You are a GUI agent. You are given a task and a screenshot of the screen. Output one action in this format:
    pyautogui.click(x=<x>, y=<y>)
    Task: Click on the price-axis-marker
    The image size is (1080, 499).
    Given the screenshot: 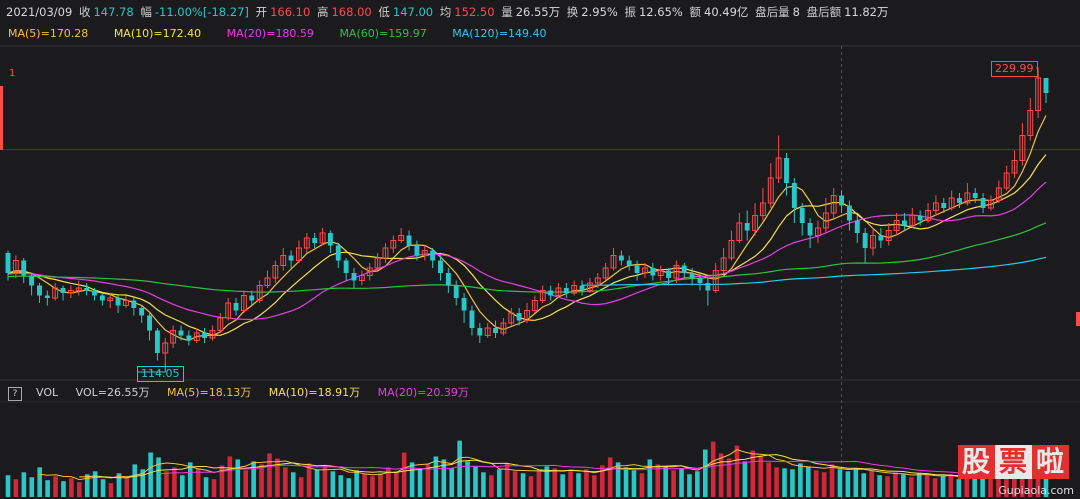 What is the action you would take?
    pyautogui.click(x=1078, y=319)
    